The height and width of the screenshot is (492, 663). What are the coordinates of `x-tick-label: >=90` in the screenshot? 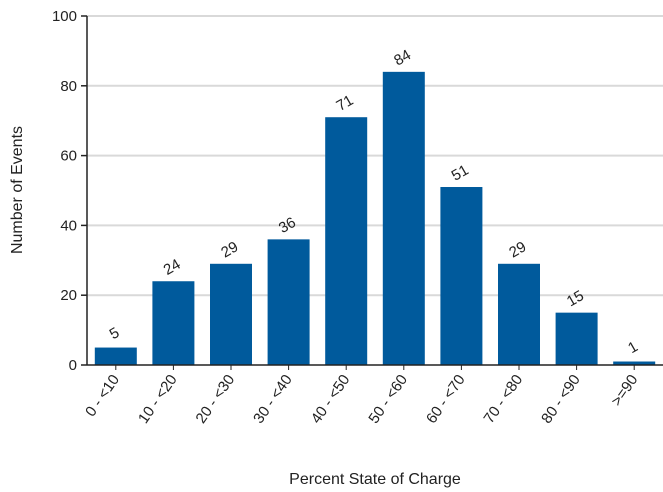 It's located at (625, 391).